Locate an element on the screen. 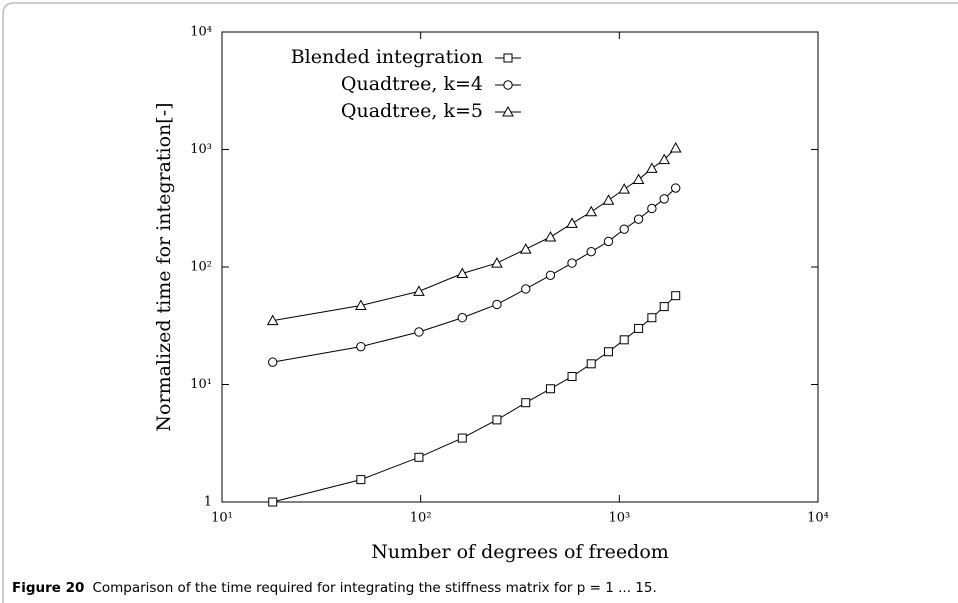  legend-label: Blended integration is located at coordinates (387, 57).